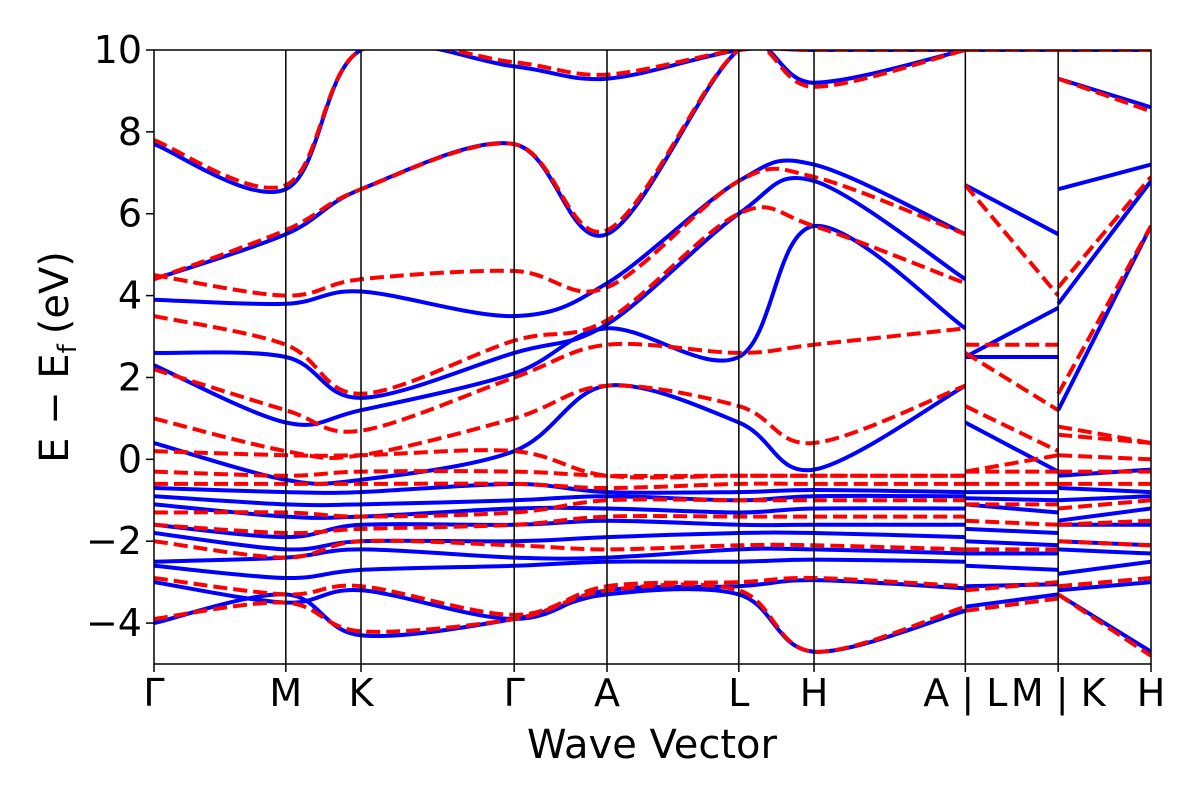 The height and width of the screenshot is (800, 1200). What do you see at coordinates (114, 541) in the screenshot?
I see `y-tick-label: −2` at bounding box center [114, 541].